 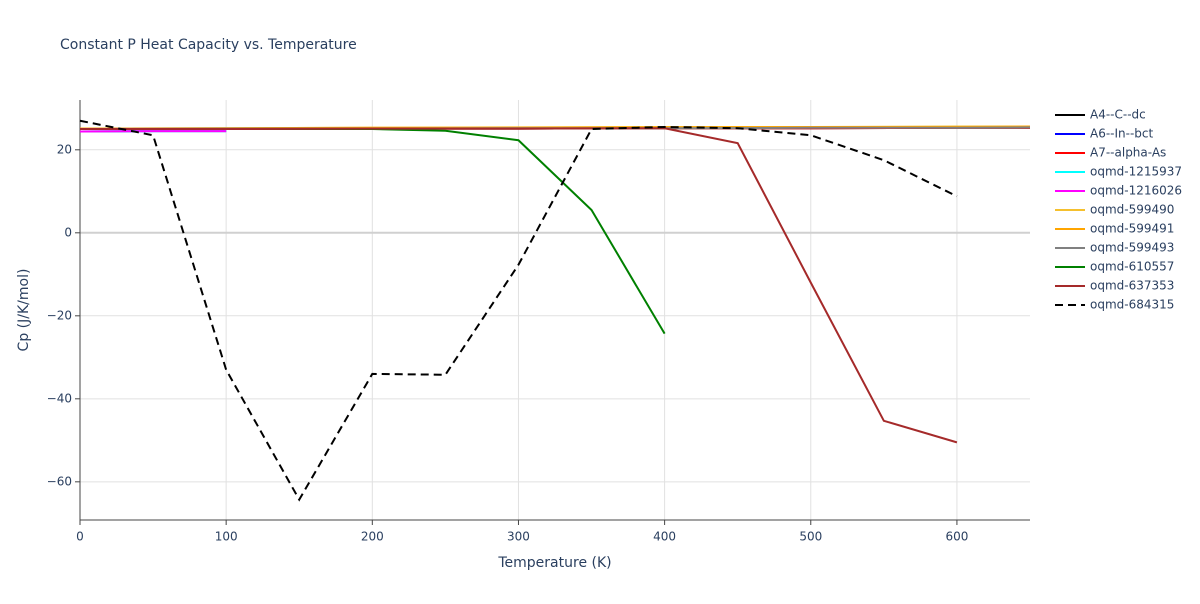 What do you see at coordinates (1132, 248) in the screenshot?
I see `legend-label: oqmd-599493` at bounding box center [1132, 248].